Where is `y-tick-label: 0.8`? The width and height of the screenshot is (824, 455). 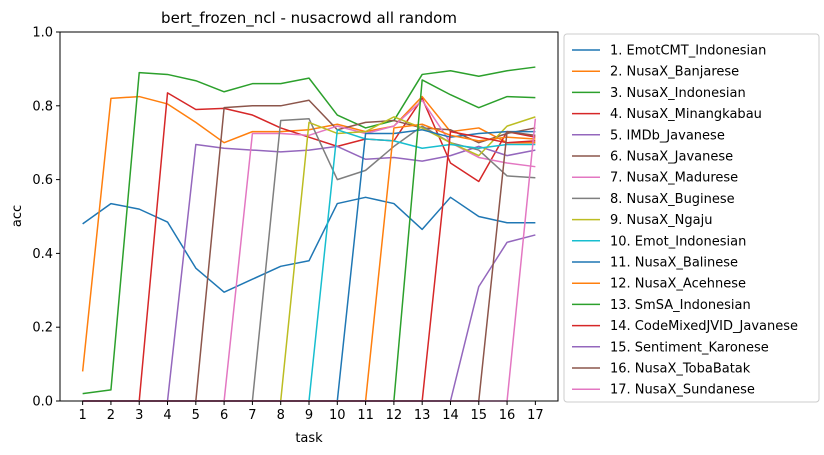
y-tick-label: 0.8 is located at coordinates (42, 106).